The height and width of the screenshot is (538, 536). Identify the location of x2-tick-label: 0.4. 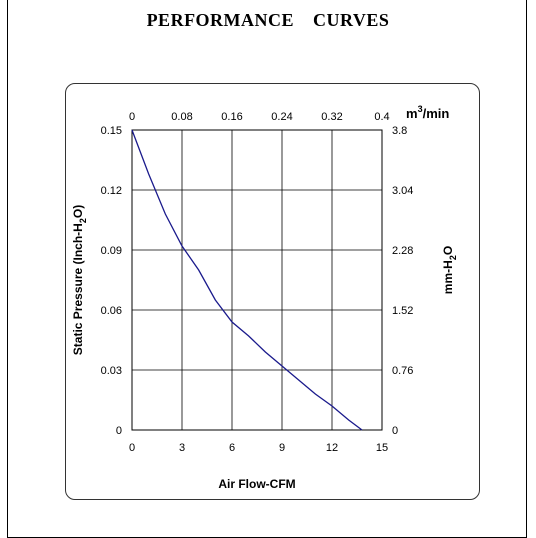
(381, 117).